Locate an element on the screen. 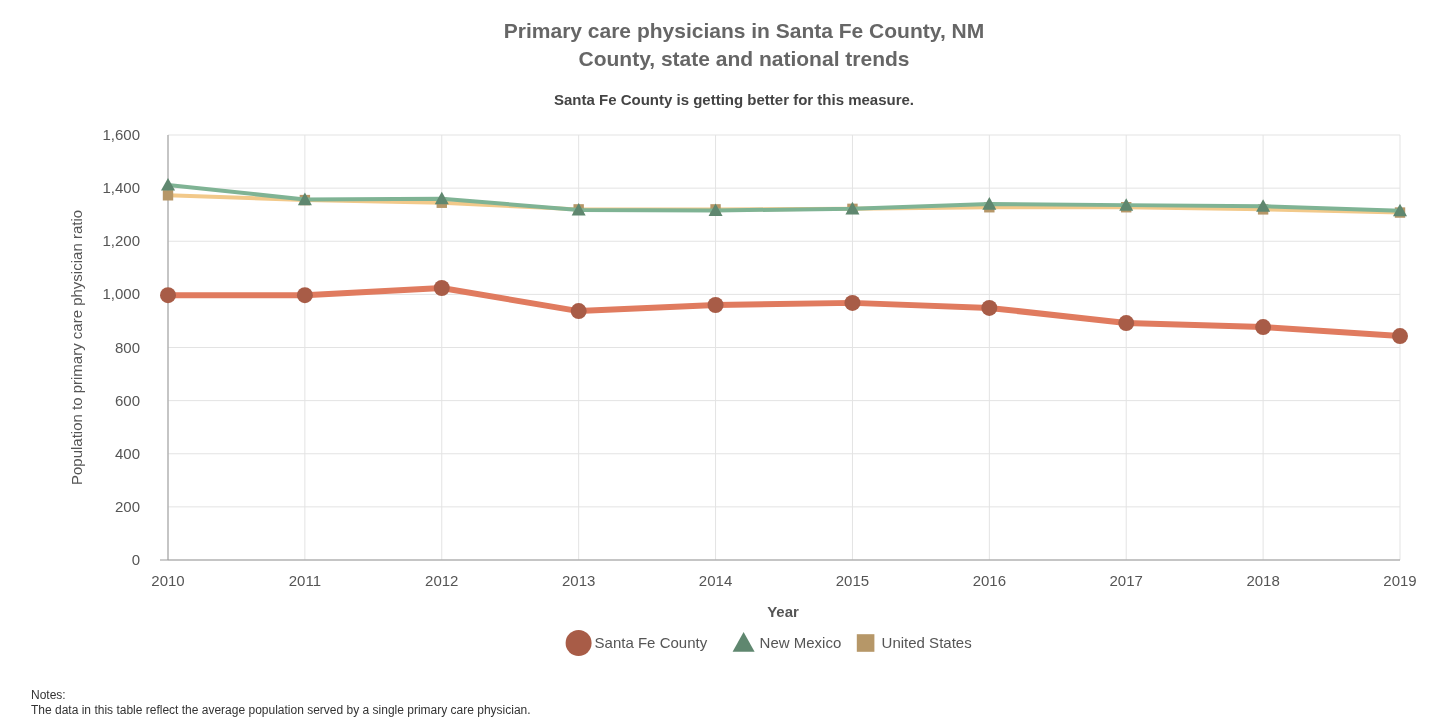 The image size is (1455, 721). y-tick-label: 800 is located at coordinates (127, 347).